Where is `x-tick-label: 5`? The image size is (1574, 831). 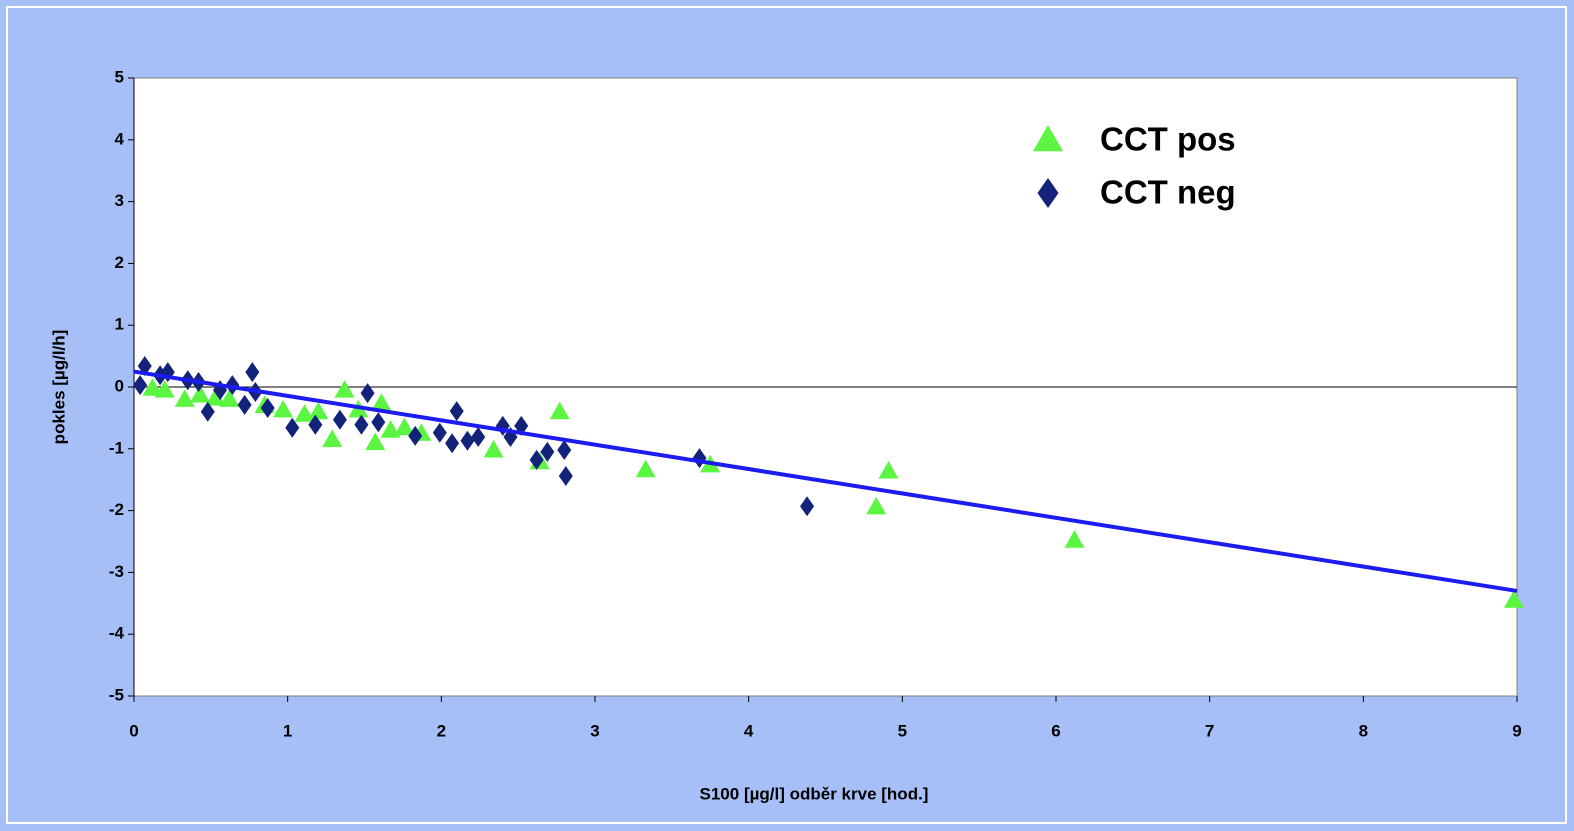
x-tick-label: 5 is located at coordinates (902, 730).